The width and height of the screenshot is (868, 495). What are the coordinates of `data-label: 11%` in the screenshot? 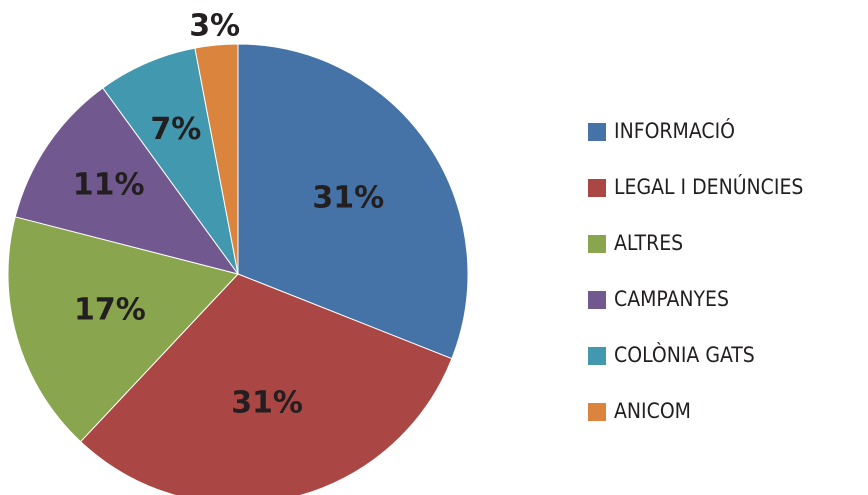 It's located at (109, 185).